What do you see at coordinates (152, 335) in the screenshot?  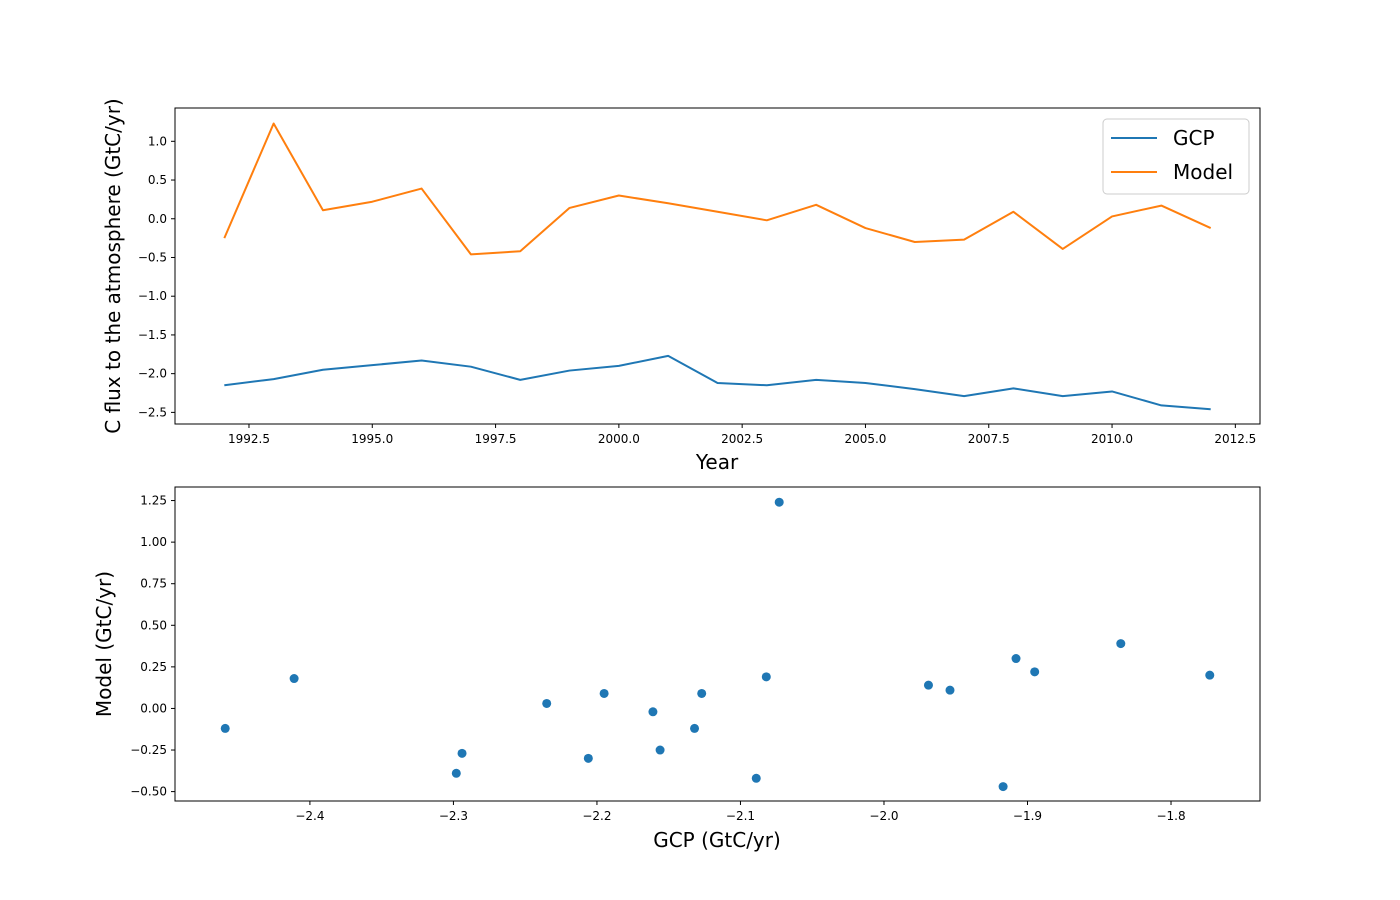 I see `line-chart-y-tick-label: −1.5` at bounding box center [152, 335].